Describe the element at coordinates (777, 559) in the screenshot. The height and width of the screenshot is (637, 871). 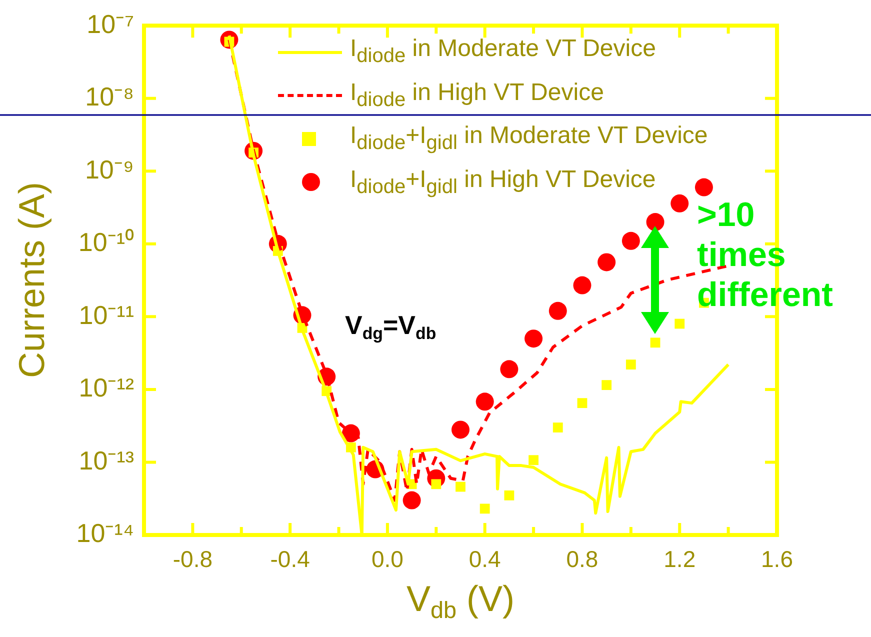
I see `x-tick-label: 1.6` at that location.